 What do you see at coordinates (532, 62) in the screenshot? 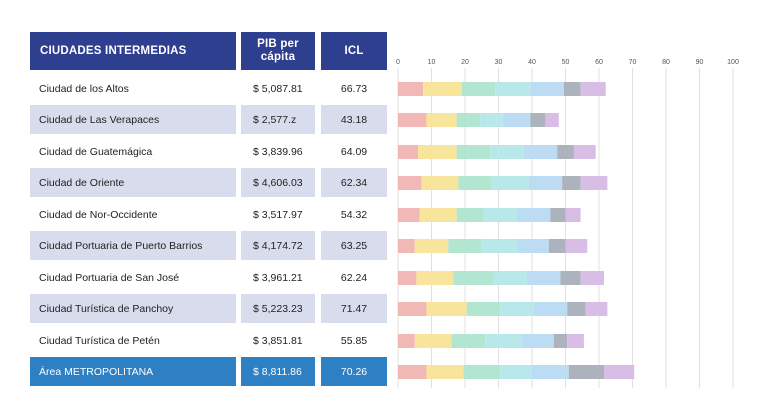
I see `x-tick-label: 40` at bounding box center [532, 62].